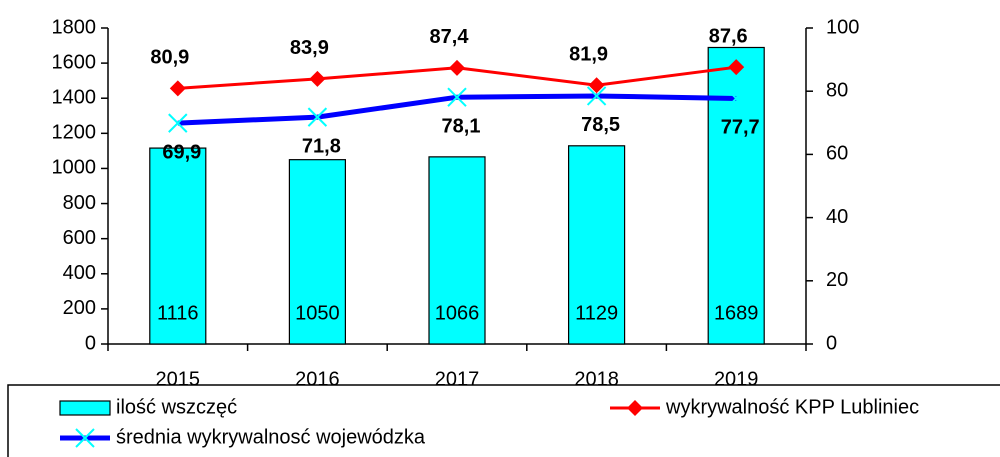 The height and width of the screenshot is (457, 1000). Describe the element at coordinates (837, 154) in the screenshot. I see `y2-tick-label: 60` at that location.